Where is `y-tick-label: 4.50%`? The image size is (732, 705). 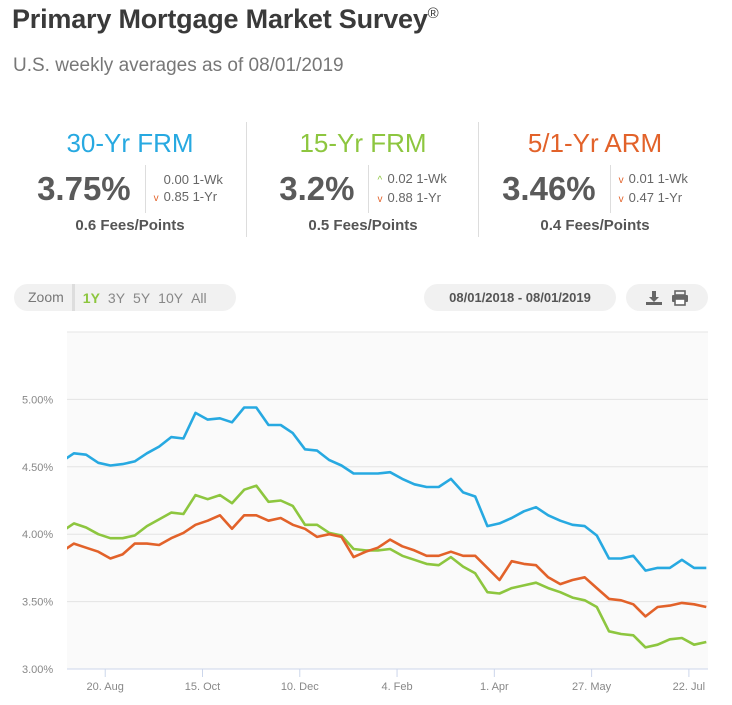 y-tick-label: 4.50% is located at coordinates (37, 468).